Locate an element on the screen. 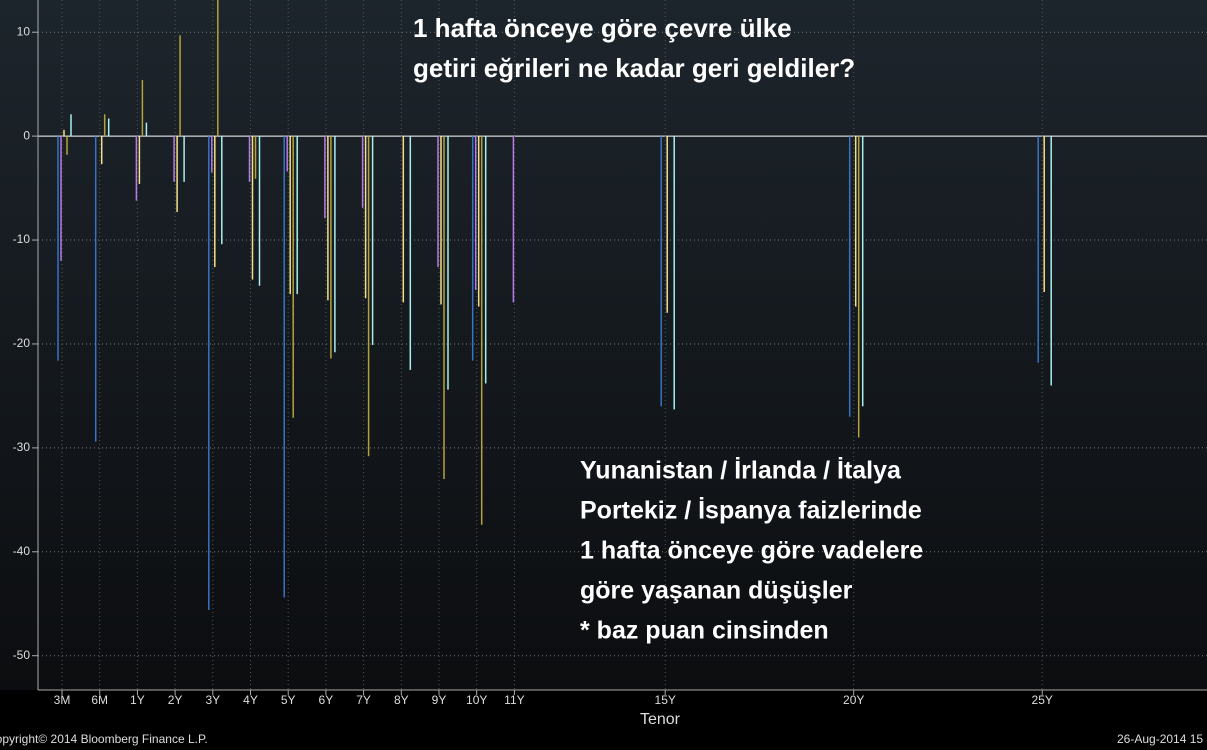 The image size is (1207, 750). x-tick-label: 11Y is located at coordinates (514, 700).